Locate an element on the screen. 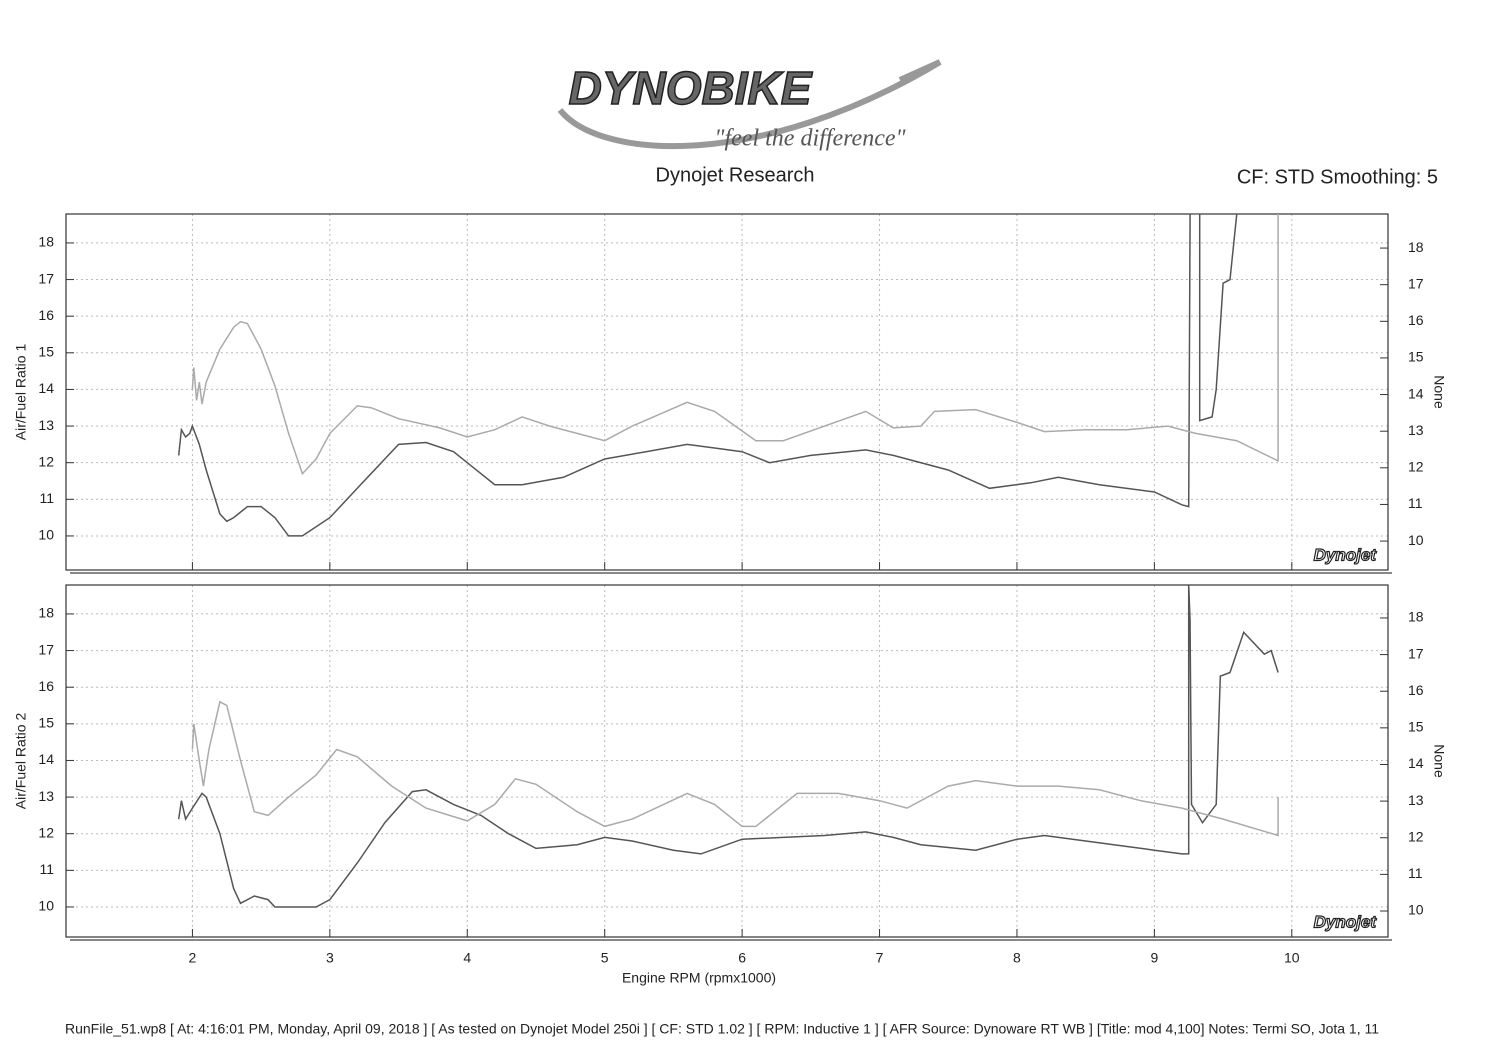  y-axis-label: Air/Fuel Ratio 2 is located at coordinates (21, 761).